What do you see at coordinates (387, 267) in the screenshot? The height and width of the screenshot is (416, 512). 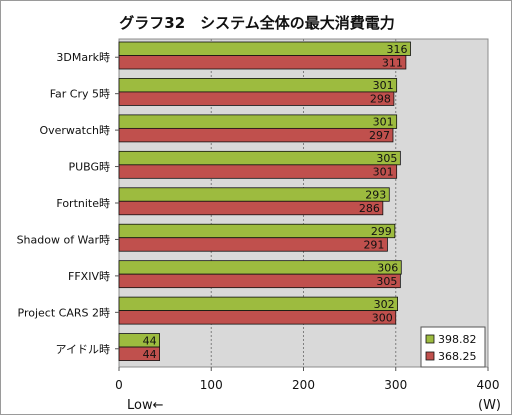 I see `data-label: 306` at bounding box center [387, 267].